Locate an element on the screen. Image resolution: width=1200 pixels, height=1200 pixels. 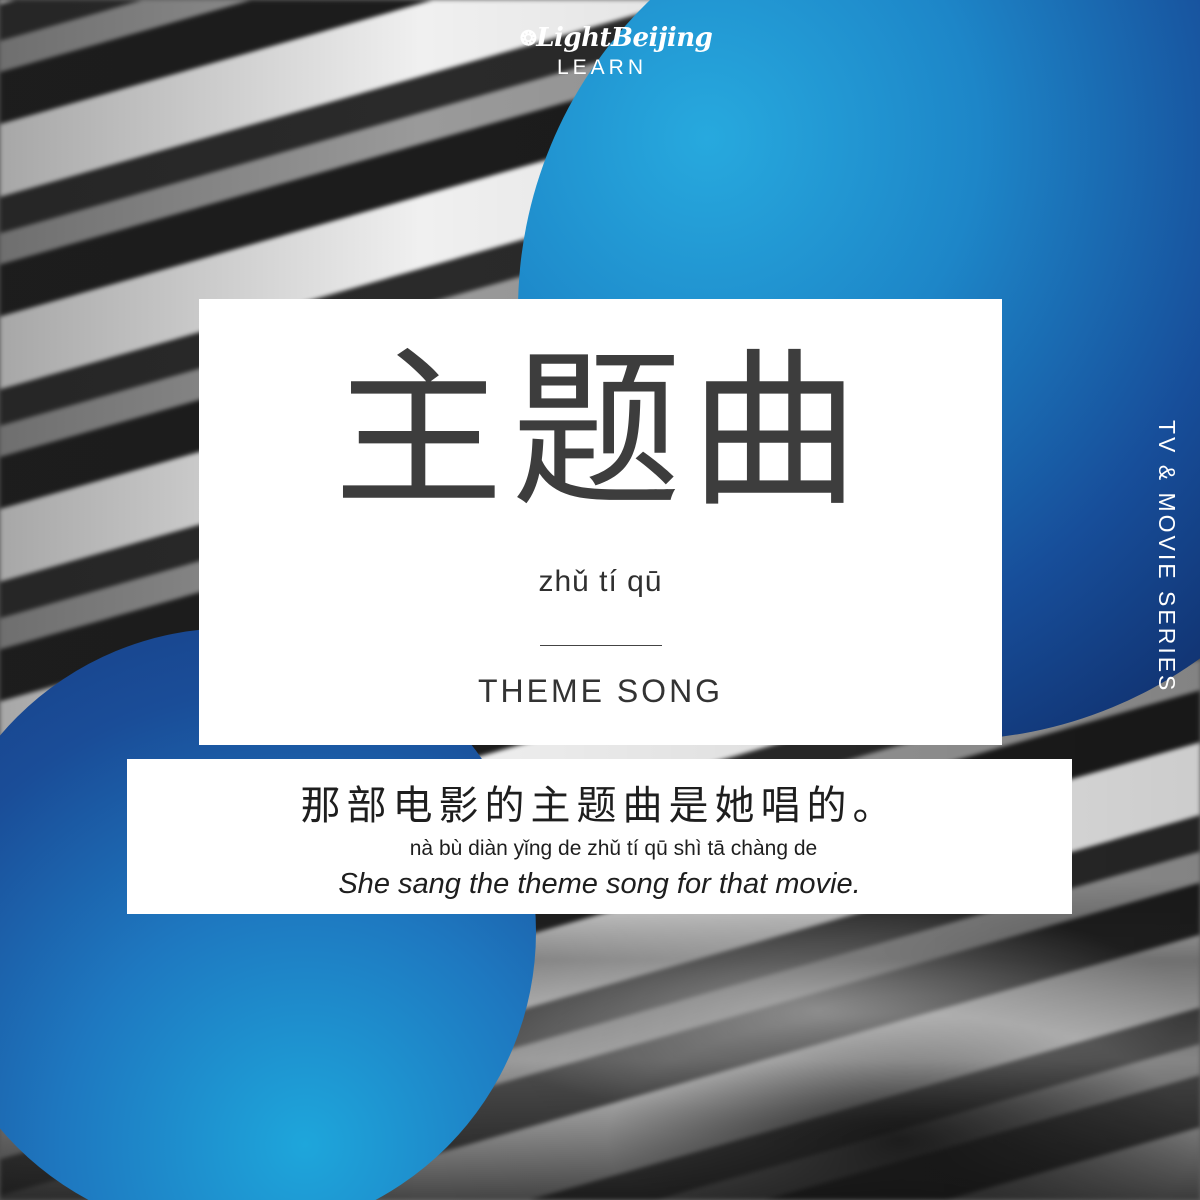
lightbulb-icon: ❂ is located at coordinates (528, 38).